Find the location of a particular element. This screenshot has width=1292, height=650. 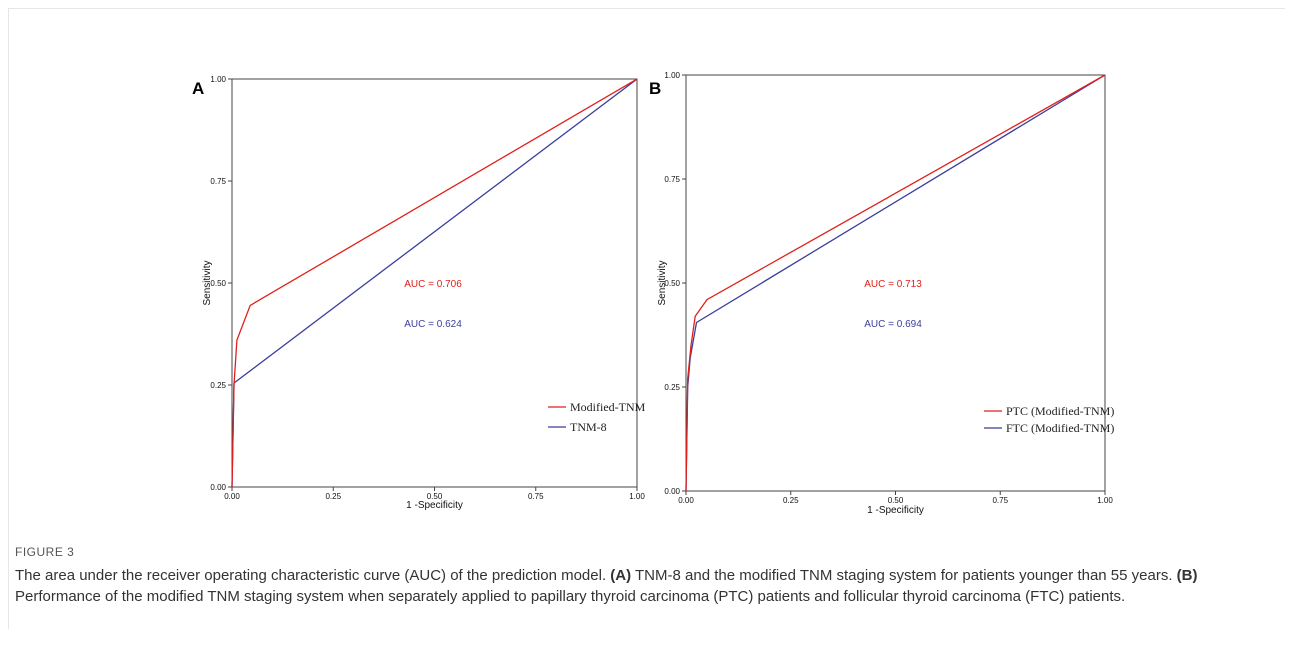

caption-panel-ref: (B) is located at coordinates (1187, 575).